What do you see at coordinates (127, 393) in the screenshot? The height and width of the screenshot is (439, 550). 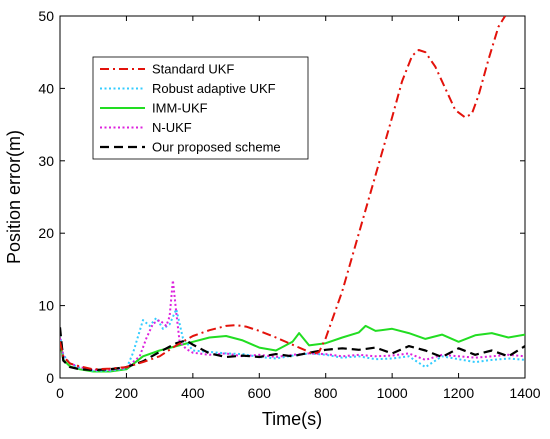 I see `x-tick-label: 200` at bounding box center [127, 393].